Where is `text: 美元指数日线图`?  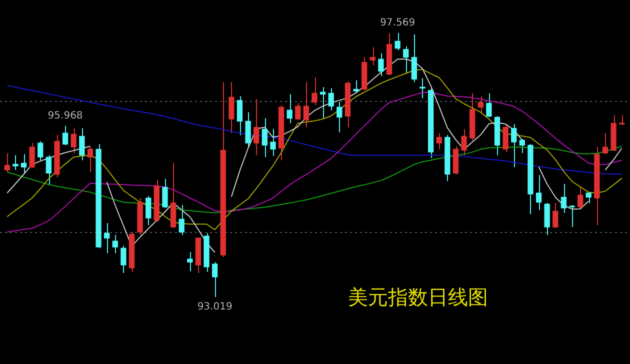 text: 美元指数日线图 is located at coordinates (418, 297).